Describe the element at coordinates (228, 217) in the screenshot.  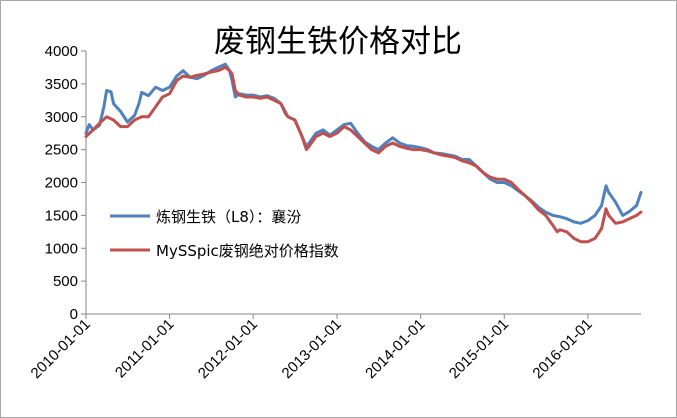
I see `legend-label-1: 炼钢生铁（L8）：襄汾` at that location.